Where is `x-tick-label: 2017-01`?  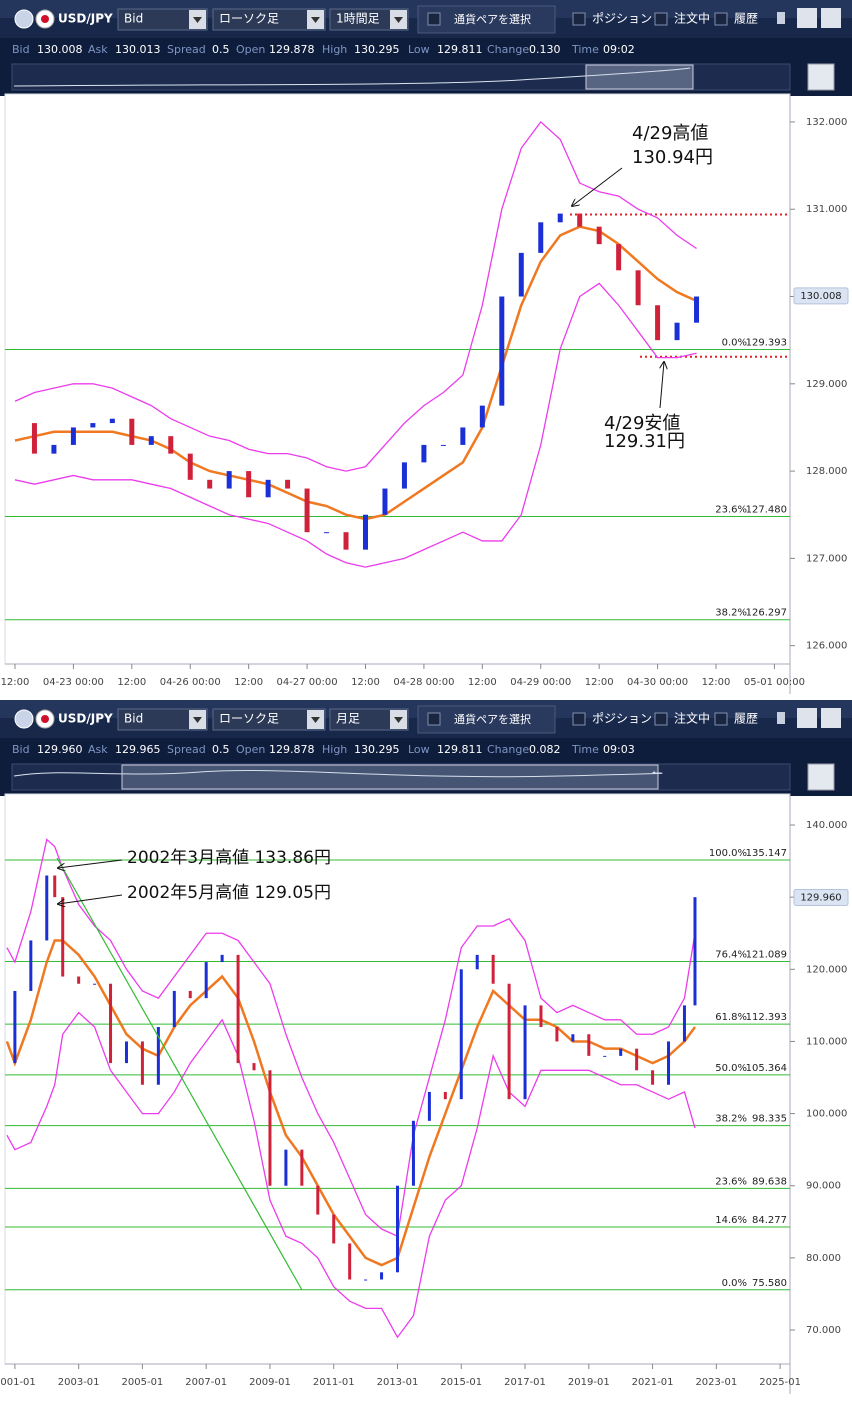
x-tick-label: 2017-01 is located at coordinates (525, 1382).